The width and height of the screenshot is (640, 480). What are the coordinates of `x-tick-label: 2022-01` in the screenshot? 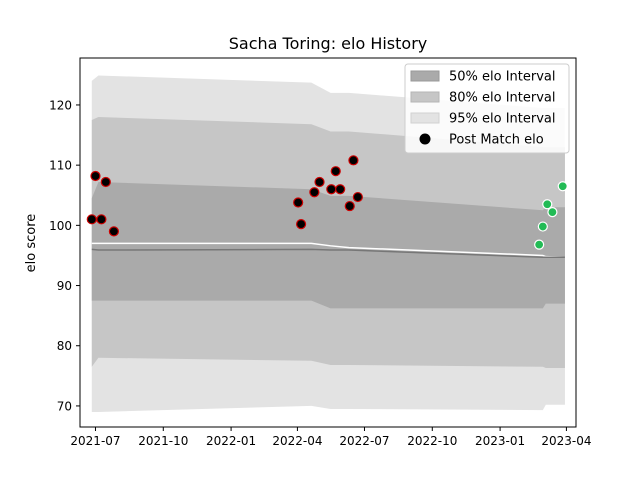 It's located at (231, 441).